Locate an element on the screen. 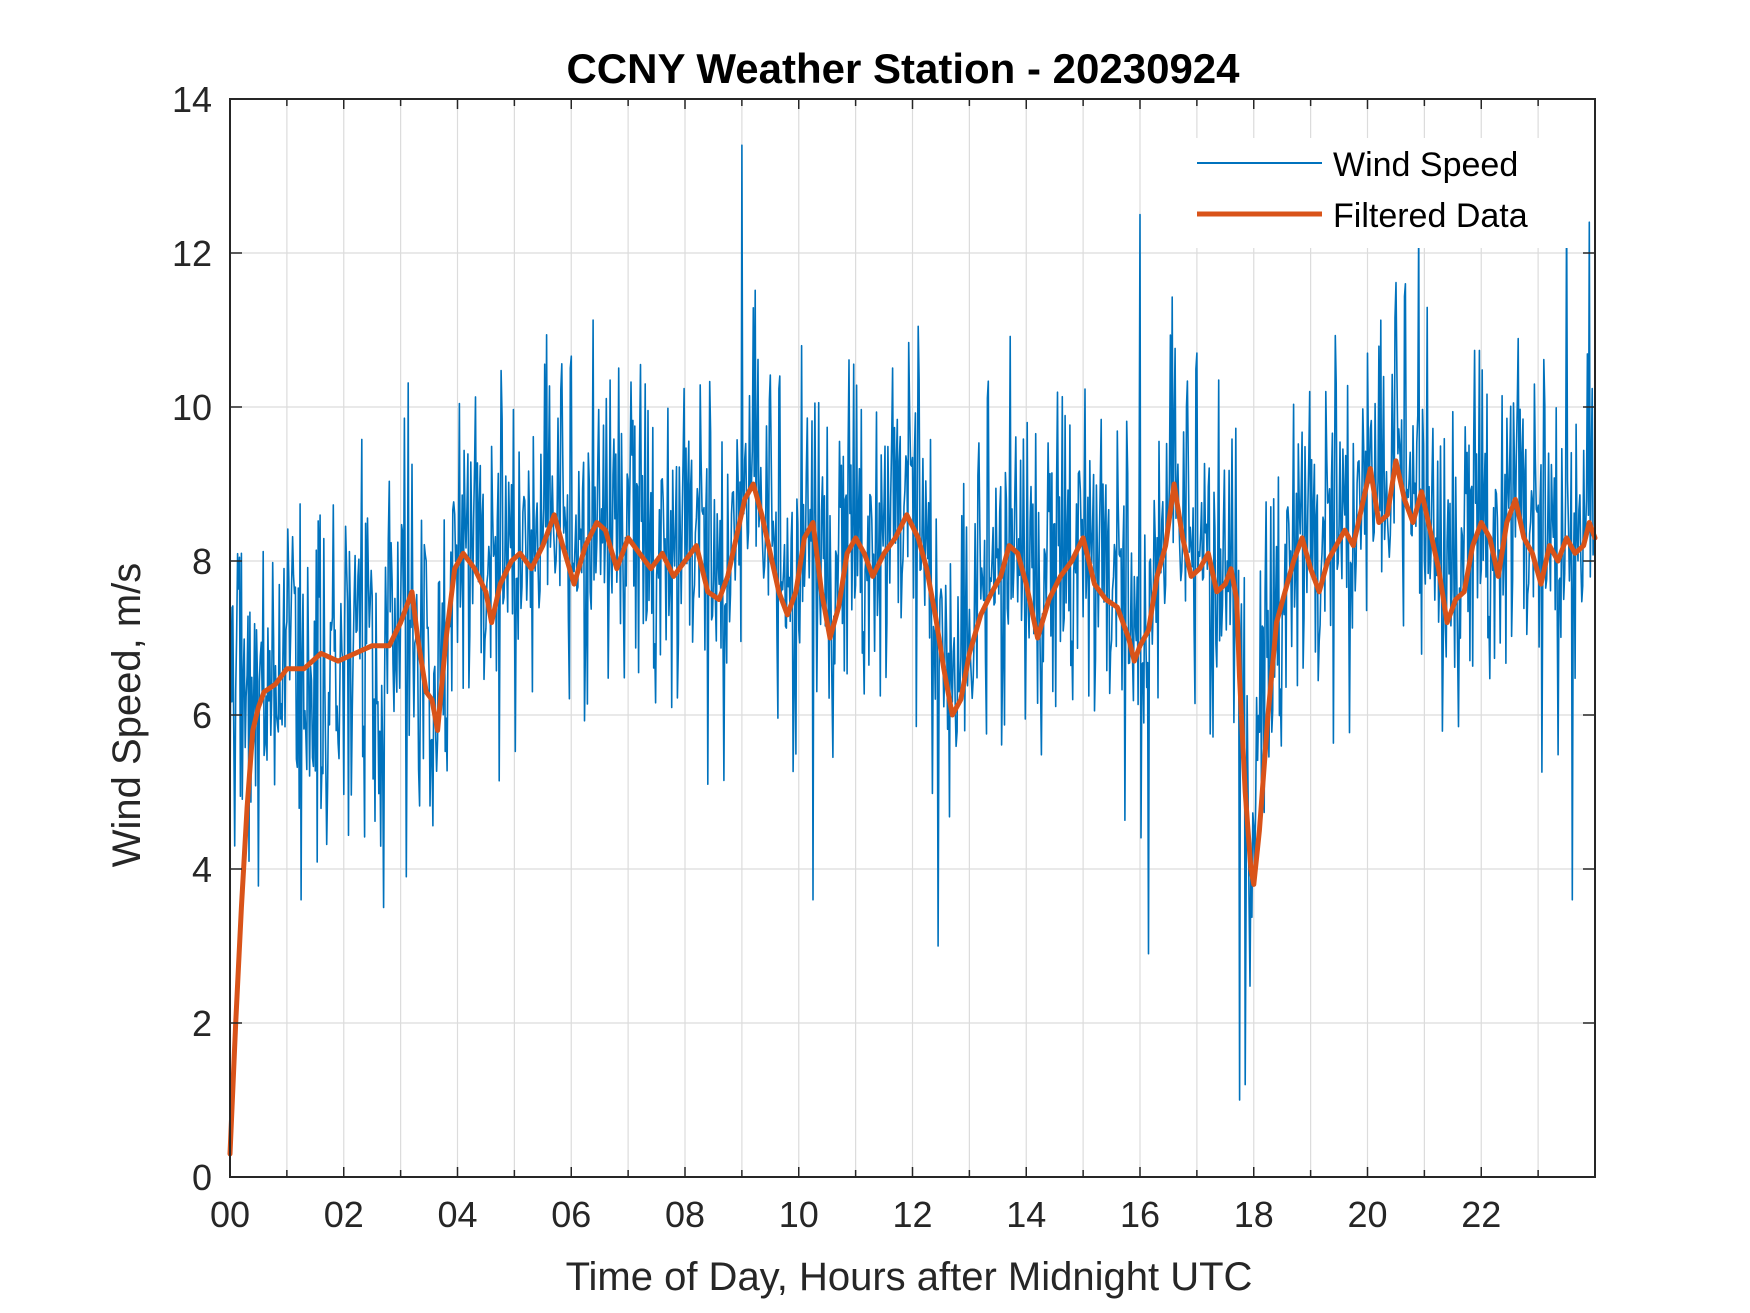  x-tick-label: 00 is located at coordinates (230, 1214).